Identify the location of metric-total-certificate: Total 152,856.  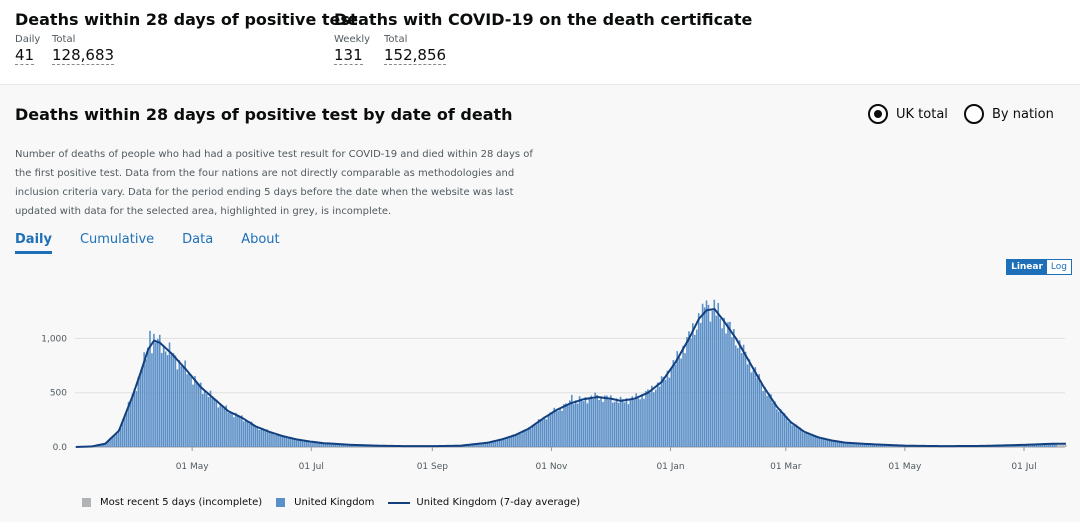
(415, 49).